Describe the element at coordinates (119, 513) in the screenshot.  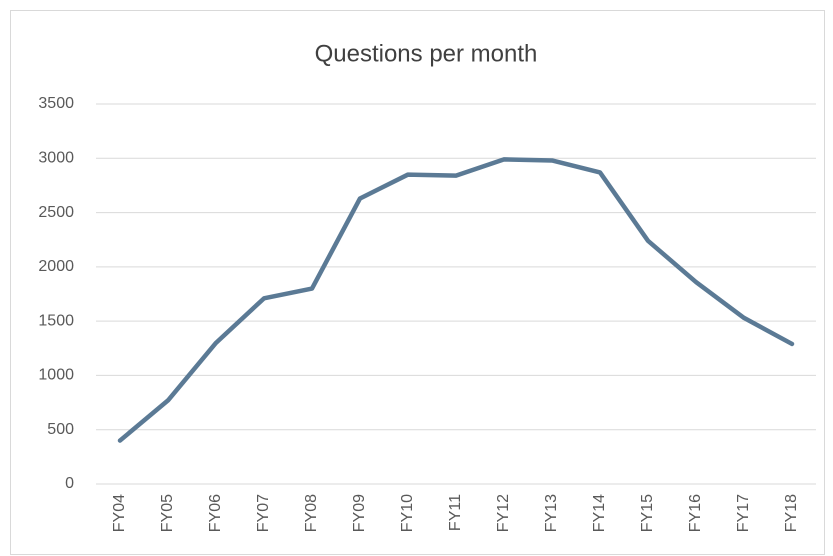
I see `x-tick-label: FY04` at that location.